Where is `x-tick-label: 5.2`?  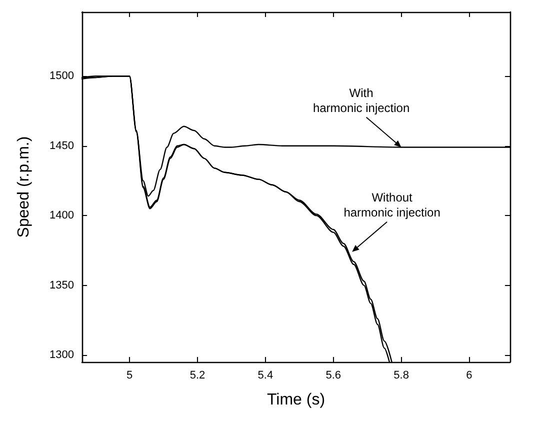
x-tick-label: 5.2 is located at coordinates (198, 376).